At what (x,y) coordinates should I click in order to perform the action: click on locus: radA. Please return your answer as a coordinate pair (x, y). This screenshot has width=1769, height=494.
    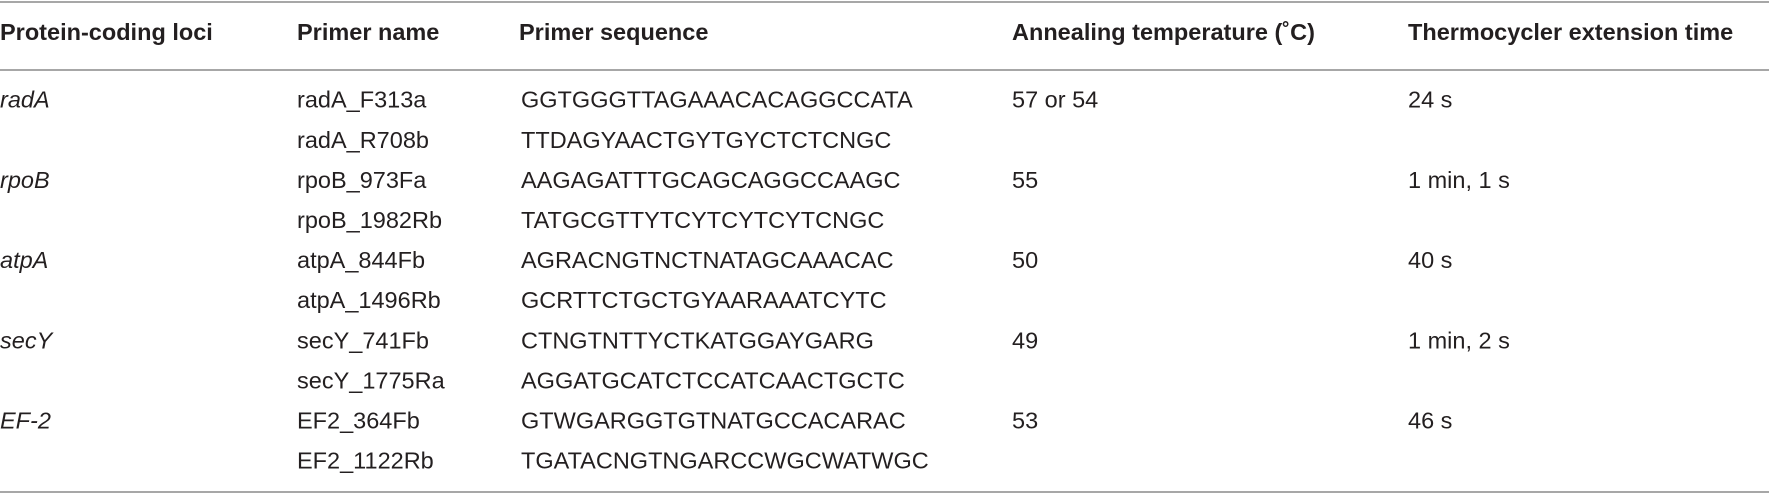
    Looking at the image, I should click on (25, 100).